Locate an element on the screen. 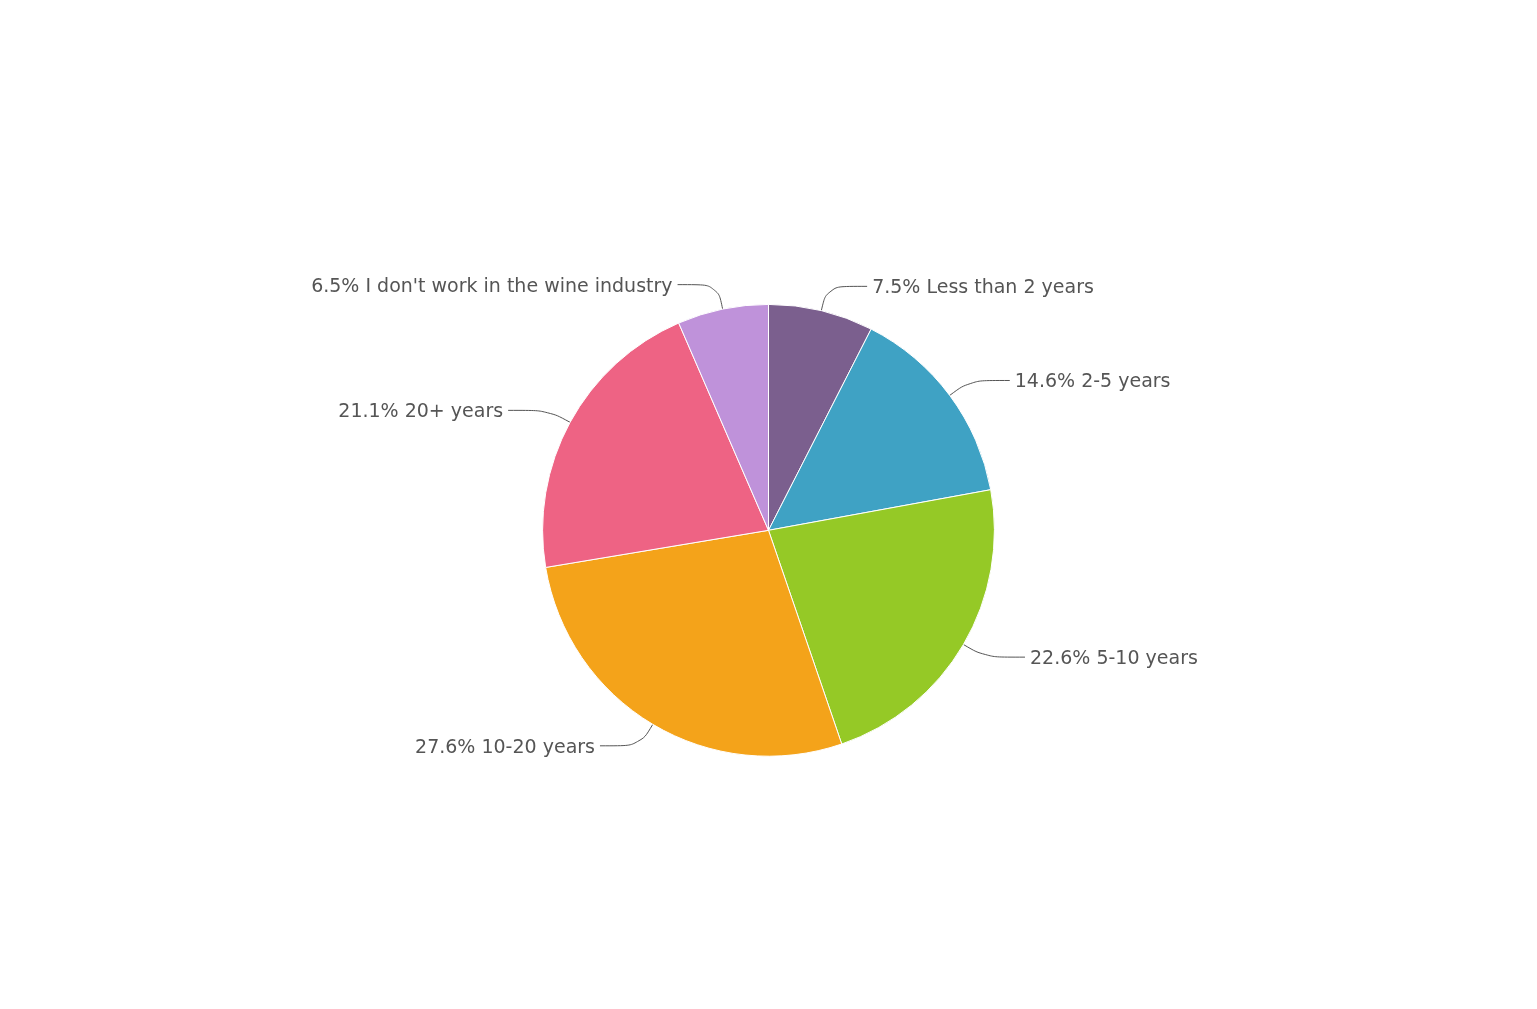 Image resolution: width=1537 pixels, height=1009 pixels. slice-label: 21.1% 20+ years is located at coordinates (421, 410).